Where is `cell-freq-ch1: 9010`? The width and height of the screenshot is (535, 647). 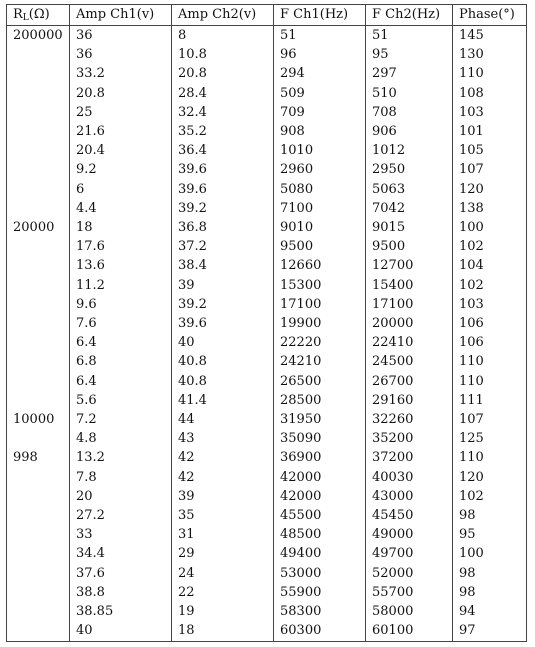
cell-freq-ch1: 9010 is located at coordinates (319, 228).